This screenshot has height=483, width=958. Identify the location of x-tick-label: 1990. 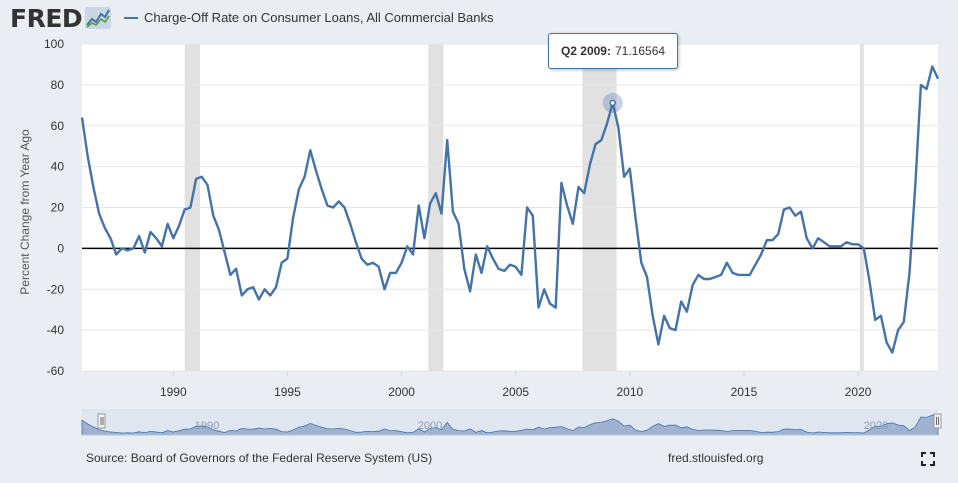
(173, 392).